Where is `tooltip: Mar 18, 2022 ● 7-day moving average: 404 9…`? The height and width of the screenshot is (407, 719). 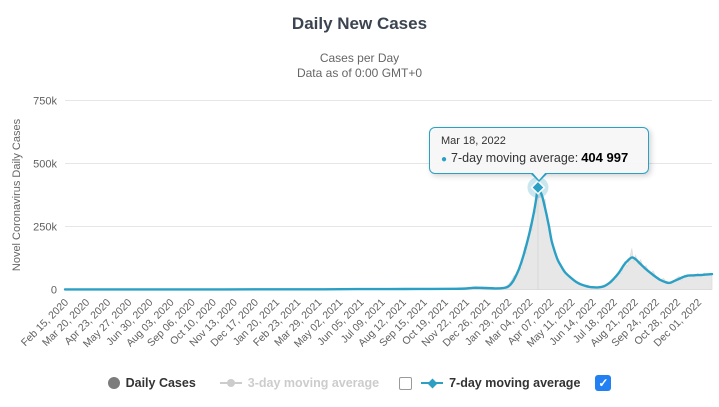 tooltip: Mar 18, 2022 ● 7-day moving average: 404 9… is located at coordinates (539, 154).